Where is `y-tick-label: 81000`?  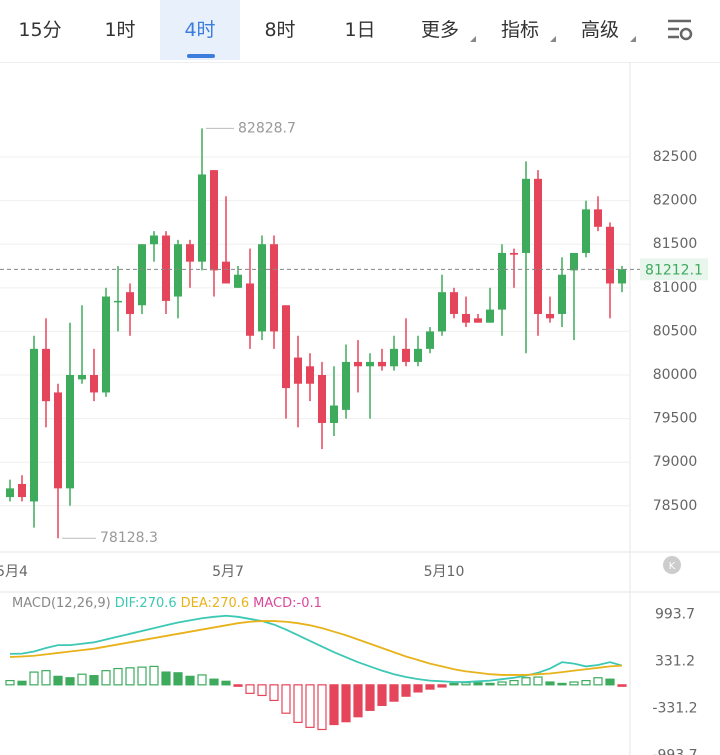
y-tick-label: 81000 is located at coordinates (675, 288).